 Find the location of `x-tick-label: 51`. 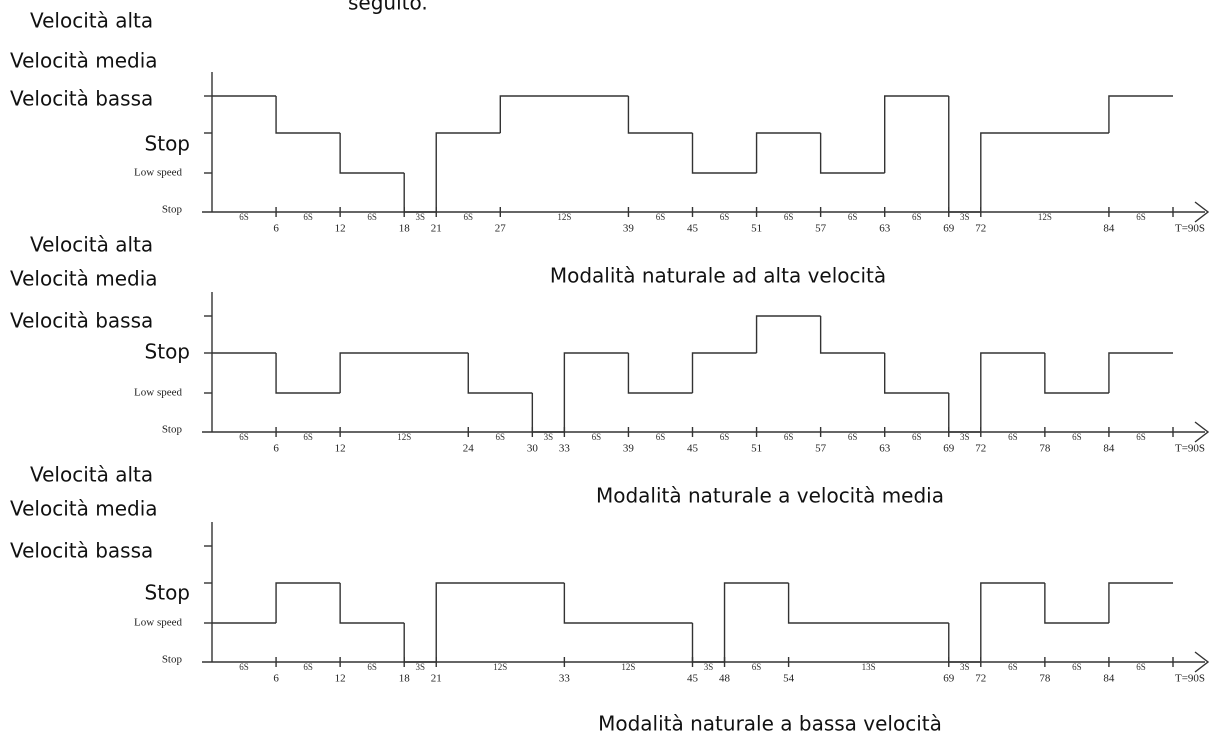

x-tick-label: 51 is located at coordinates (756, 229).